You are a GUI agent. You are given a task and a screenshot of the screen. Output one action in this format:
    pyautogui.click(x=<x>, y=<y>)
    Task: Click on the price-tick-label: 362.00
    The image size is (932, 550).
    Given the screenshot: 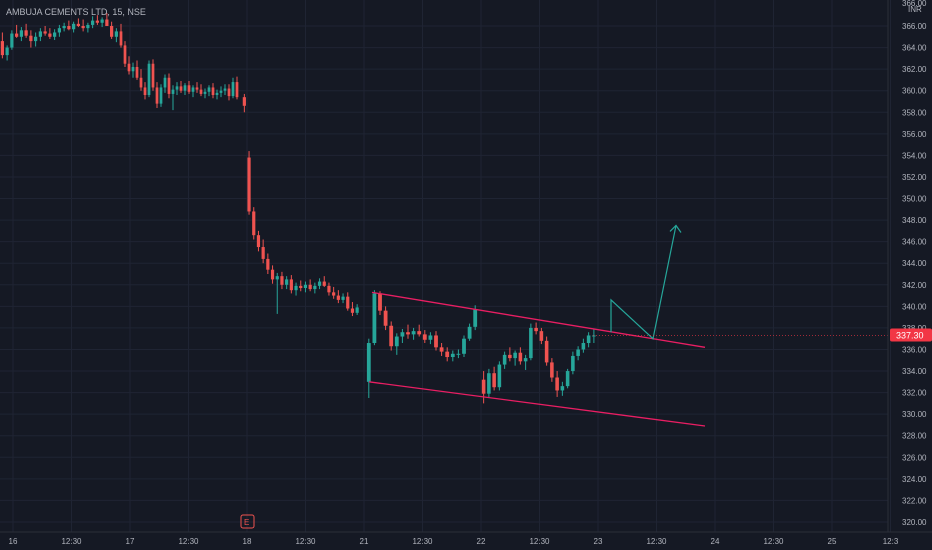 What is the action you would take?
    pyautogui.click(x=914, y=69)
    